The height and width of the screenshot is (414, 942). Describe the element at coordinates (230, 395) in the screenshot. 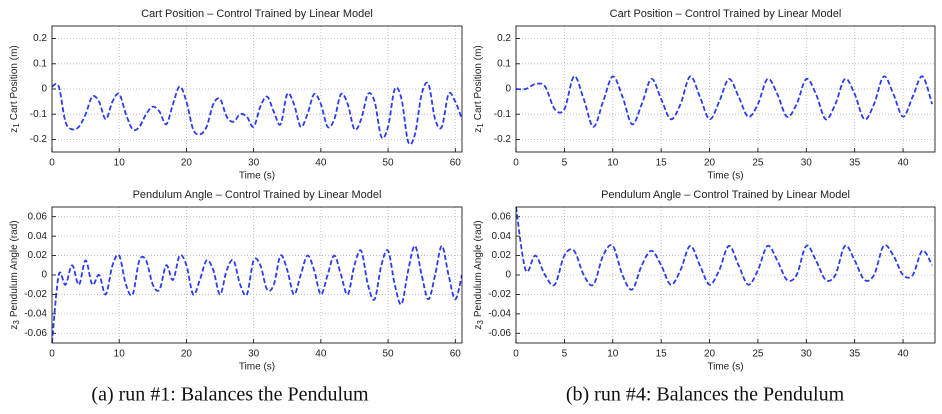

I see `caption: (a) run #1: Balances the Pendulum` at that location.